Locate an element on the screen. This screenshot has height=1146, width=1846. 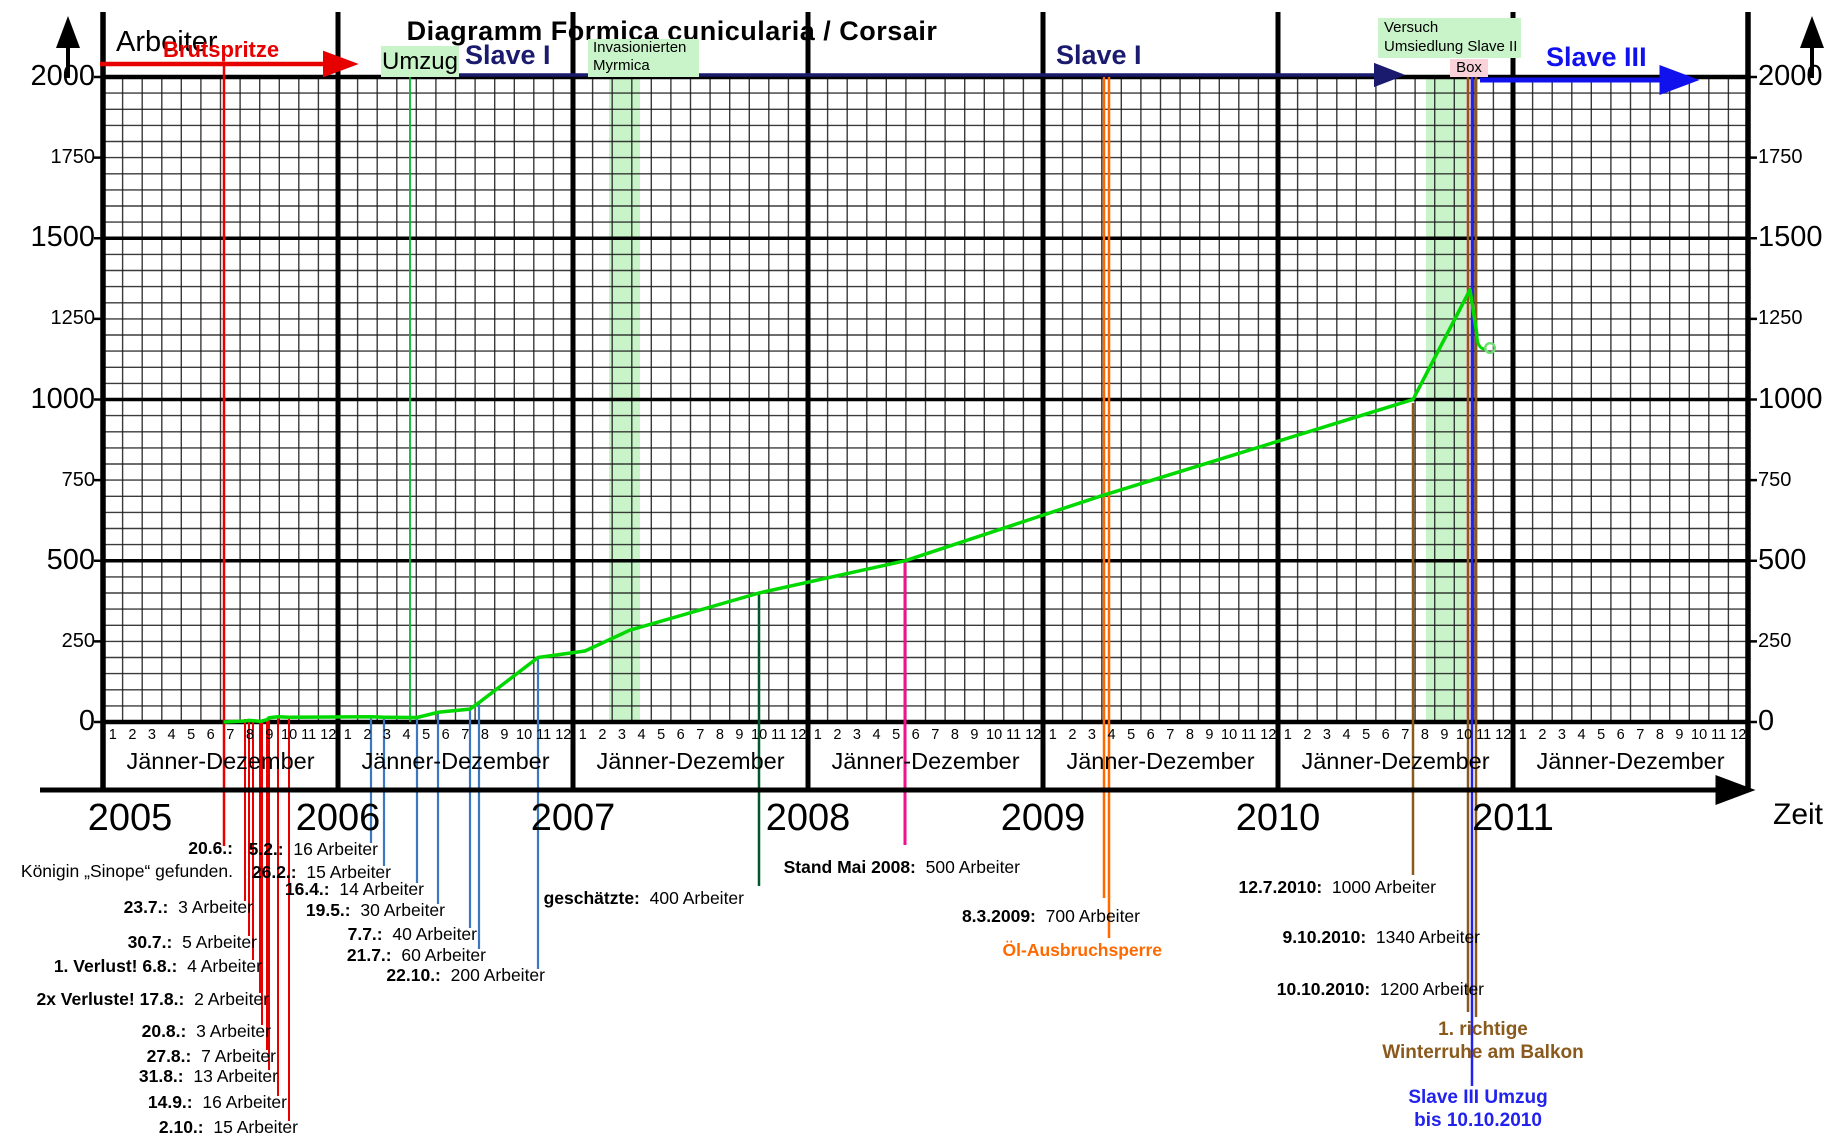
year-label: 2011 is located at coordinates (1513, 818).